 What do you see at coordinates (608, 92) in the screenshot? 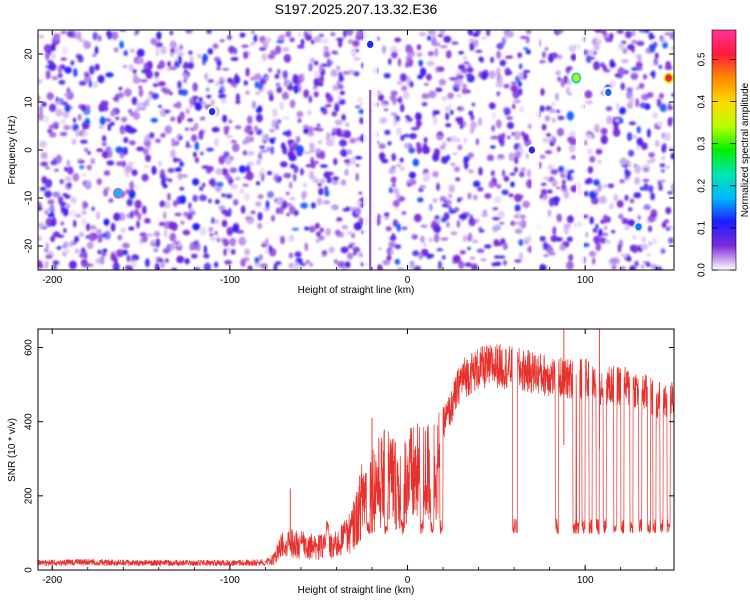
I see `spectrogram-hotspot` at bounding box center [608, 92].